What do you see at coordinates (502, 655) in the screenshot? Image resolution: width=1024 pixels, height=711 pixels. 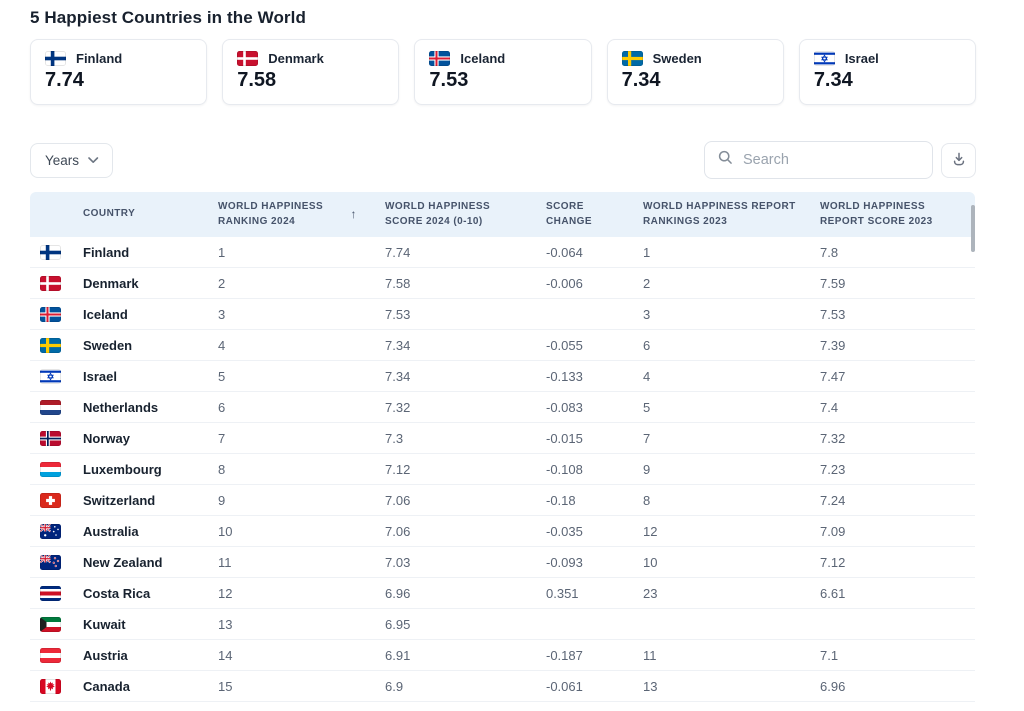 I see `table-row-austria: Austria 14 6.91 -0.187 11 7.1` at bounding box center [502, 655].